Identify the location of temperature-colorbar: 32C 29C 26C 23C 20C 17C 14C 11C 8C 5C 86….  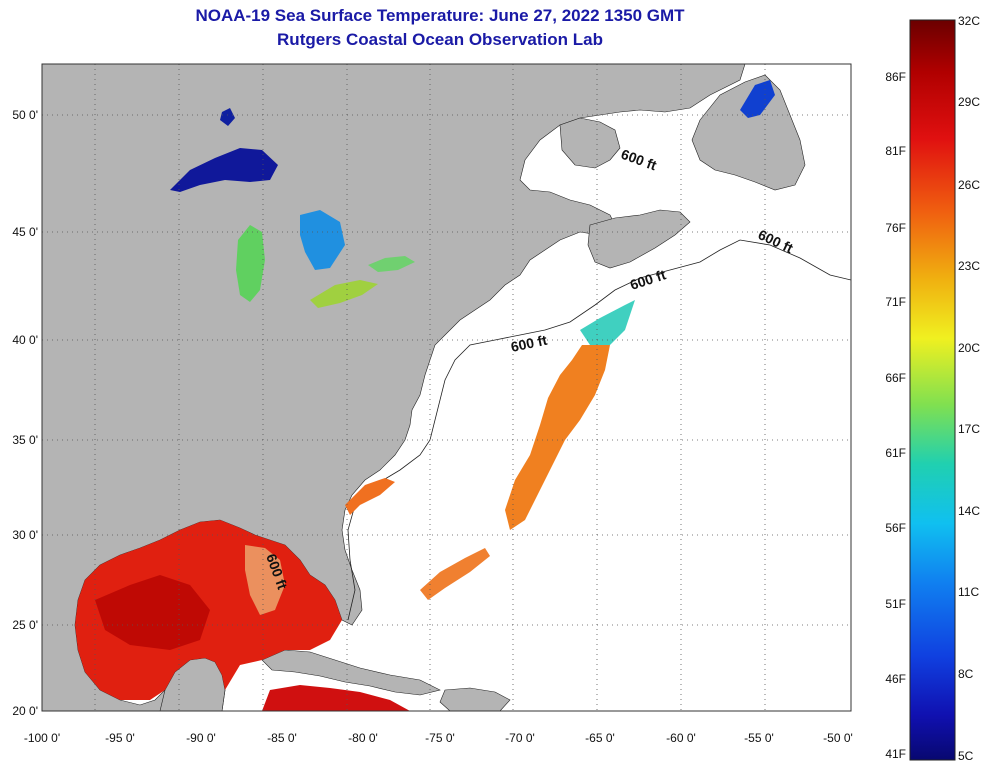
(932, 388).